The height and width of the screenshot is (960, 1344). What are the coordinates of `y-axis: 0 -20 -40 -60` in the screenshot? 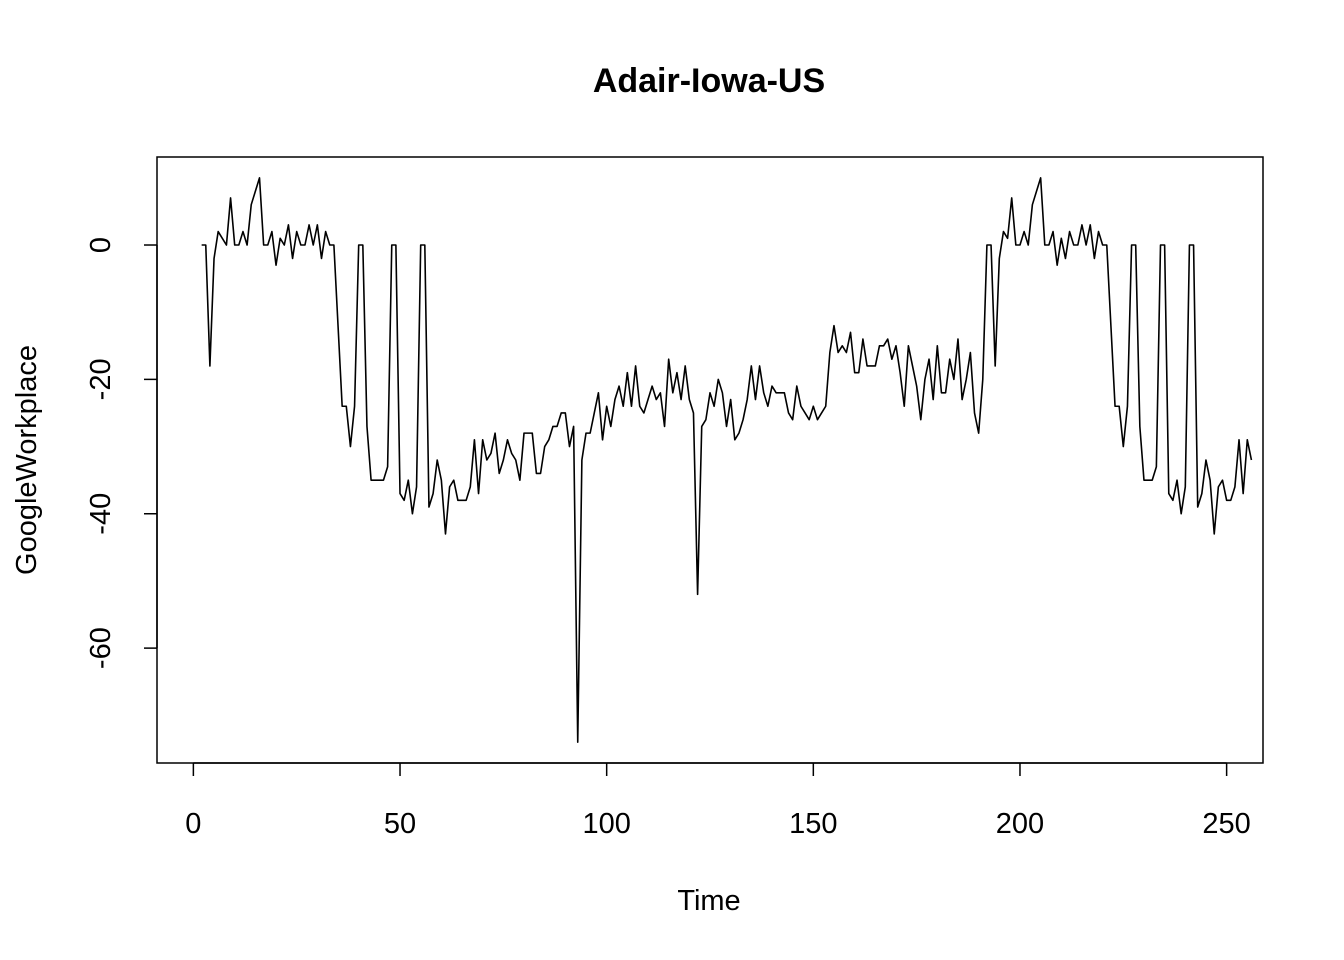 It's located at (121, 453).